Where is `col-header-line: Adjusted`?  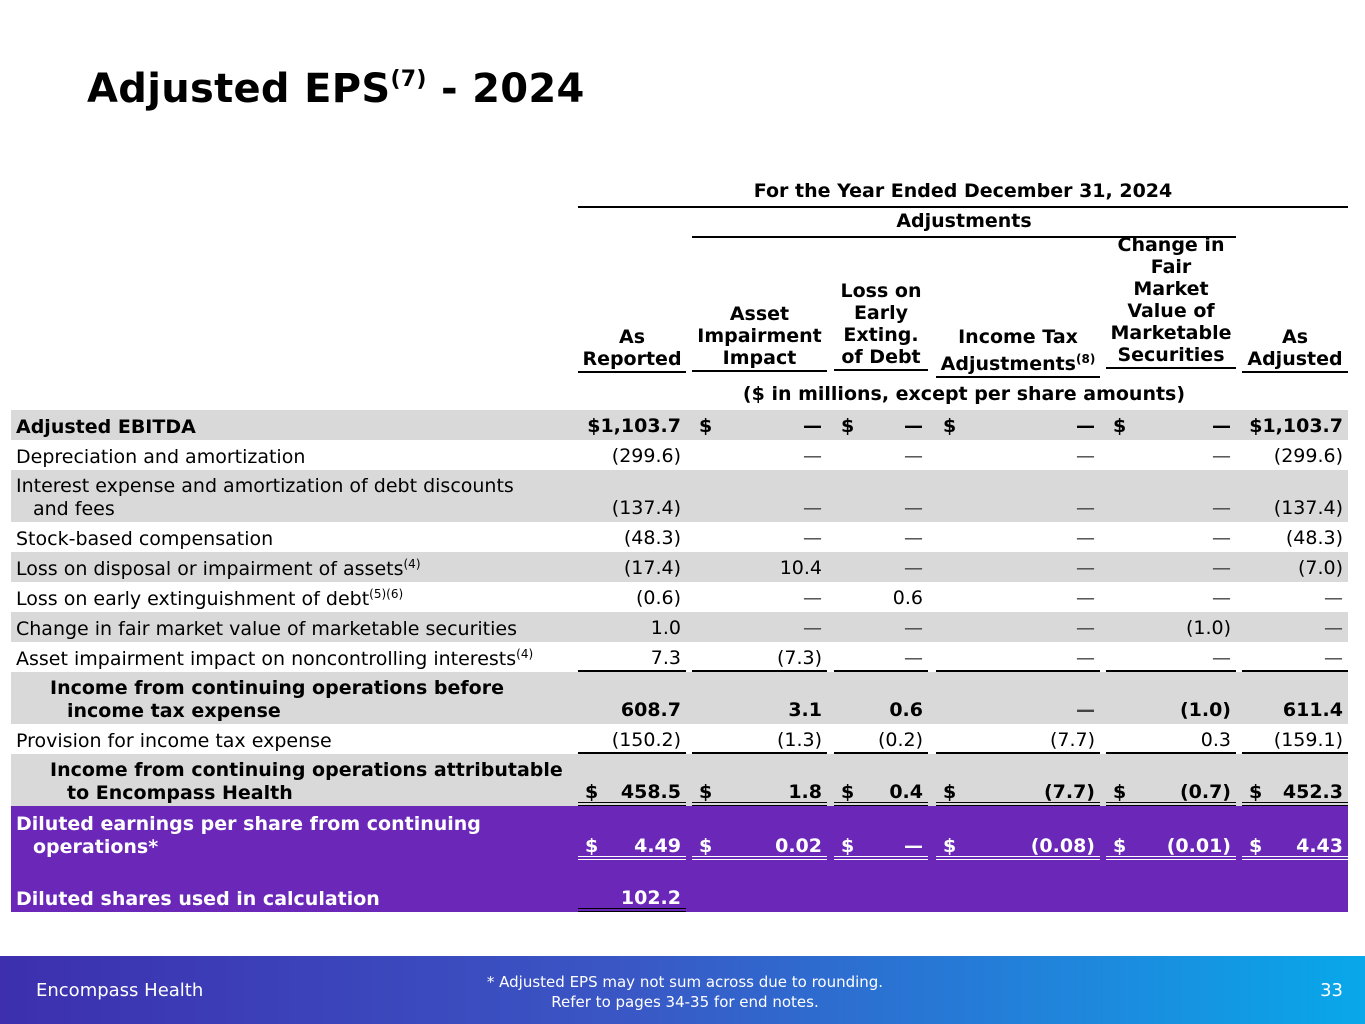 col-header-line: Adjusted is located at coordinates (1295, 359).